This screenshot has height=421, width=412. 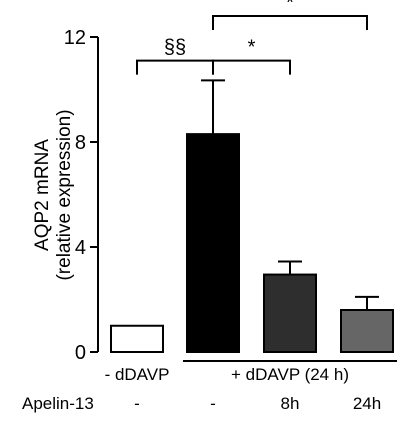 What do you see at coordinates (290, 403) in the screenshot?
I see `apelin-value: 8h` at bounding box center [290, 403].